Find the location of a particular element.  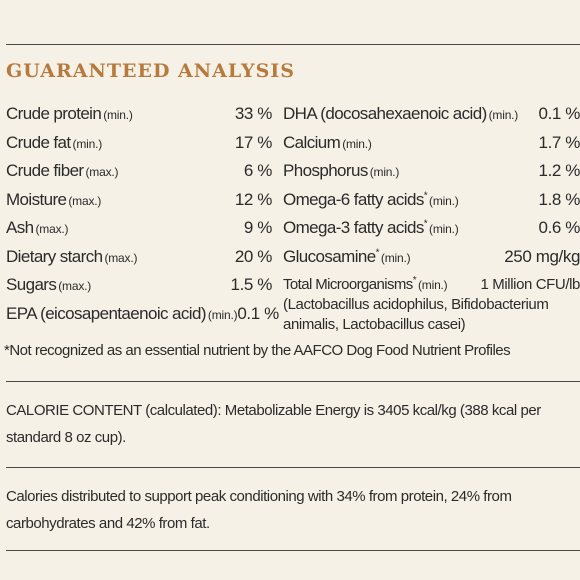

nutrient-name: Omega-3 fatty acids is located at coordinates (353, 227).